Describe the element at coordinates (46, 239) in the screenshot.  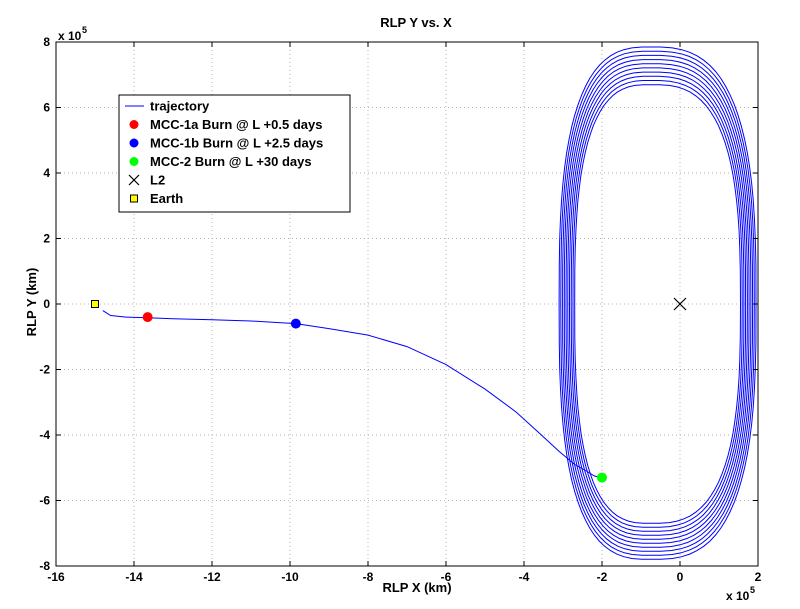
I see `y-tick-label: 2` at that location.